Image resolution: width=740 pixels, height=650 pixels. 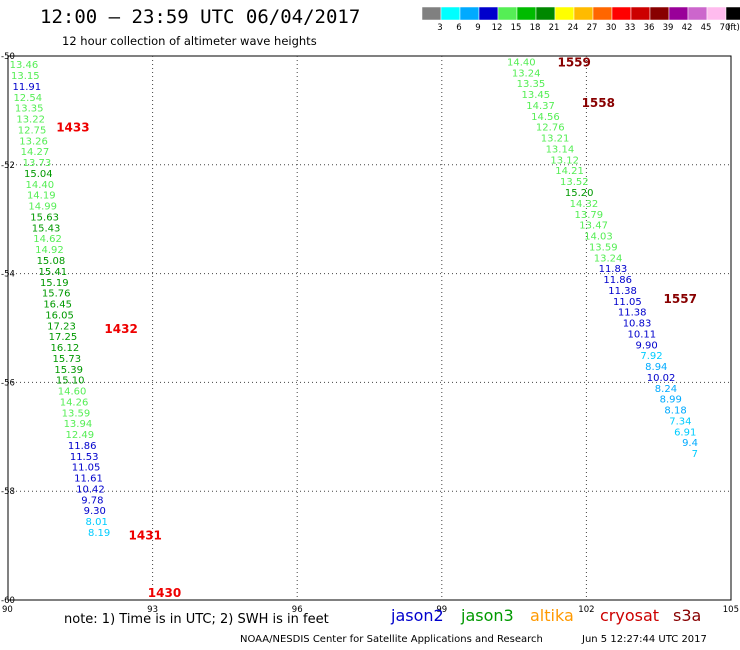 What do you see at coordinates (588, 215) in the screenshot?
I see `swh-value: 13.79` at bounding box center [588, 215].